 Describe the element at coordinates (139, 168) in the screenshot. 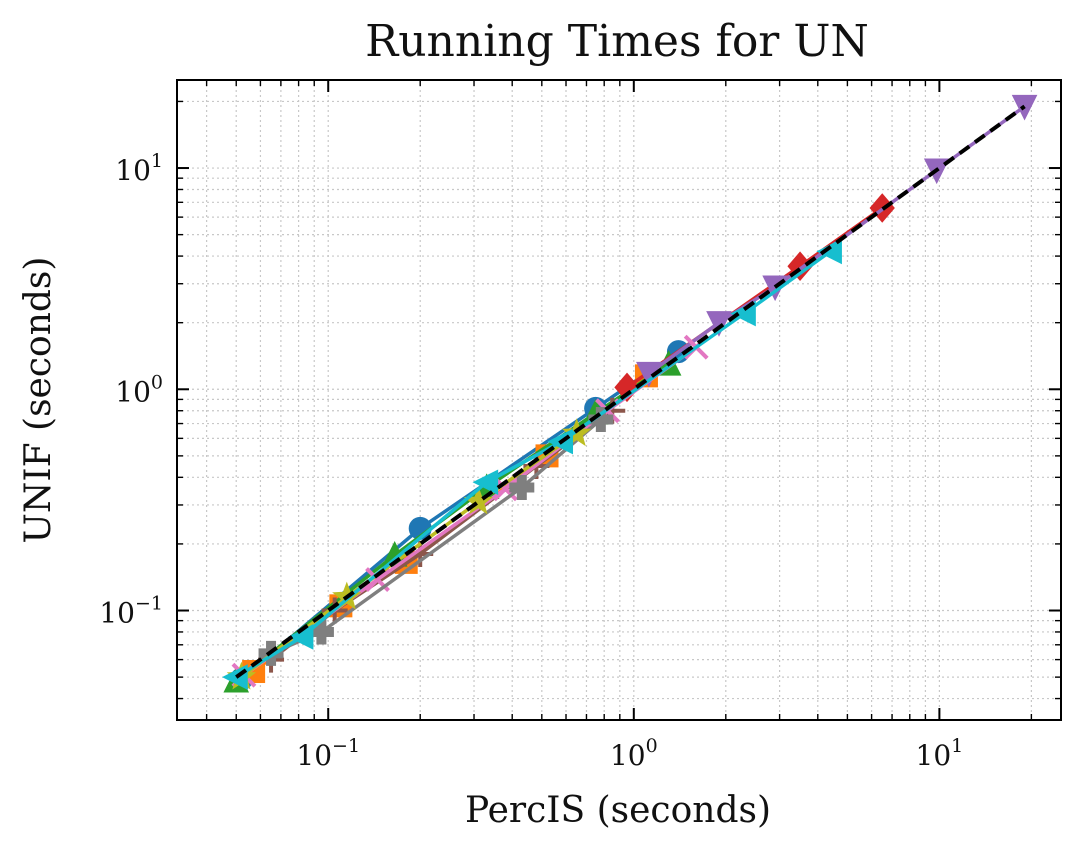

I see `y-tick-label: 10¹` at that location.